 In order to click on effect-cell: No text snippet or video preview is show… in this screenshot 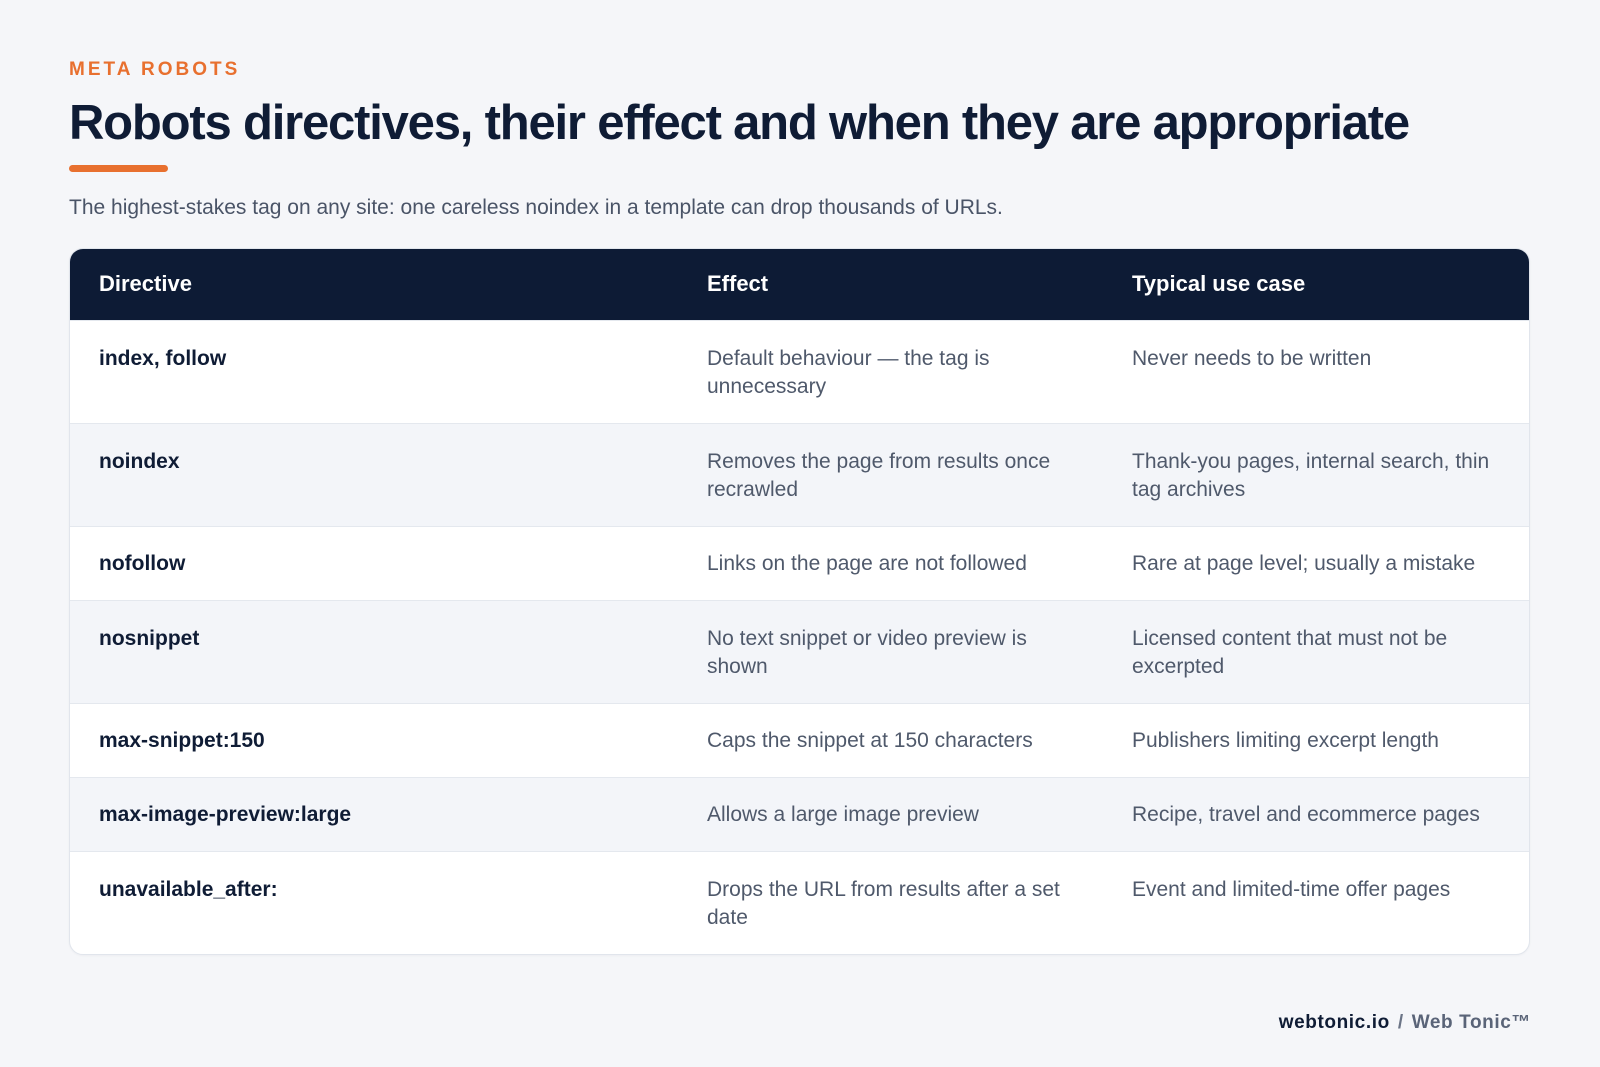, I will do `click(890, 651)`.